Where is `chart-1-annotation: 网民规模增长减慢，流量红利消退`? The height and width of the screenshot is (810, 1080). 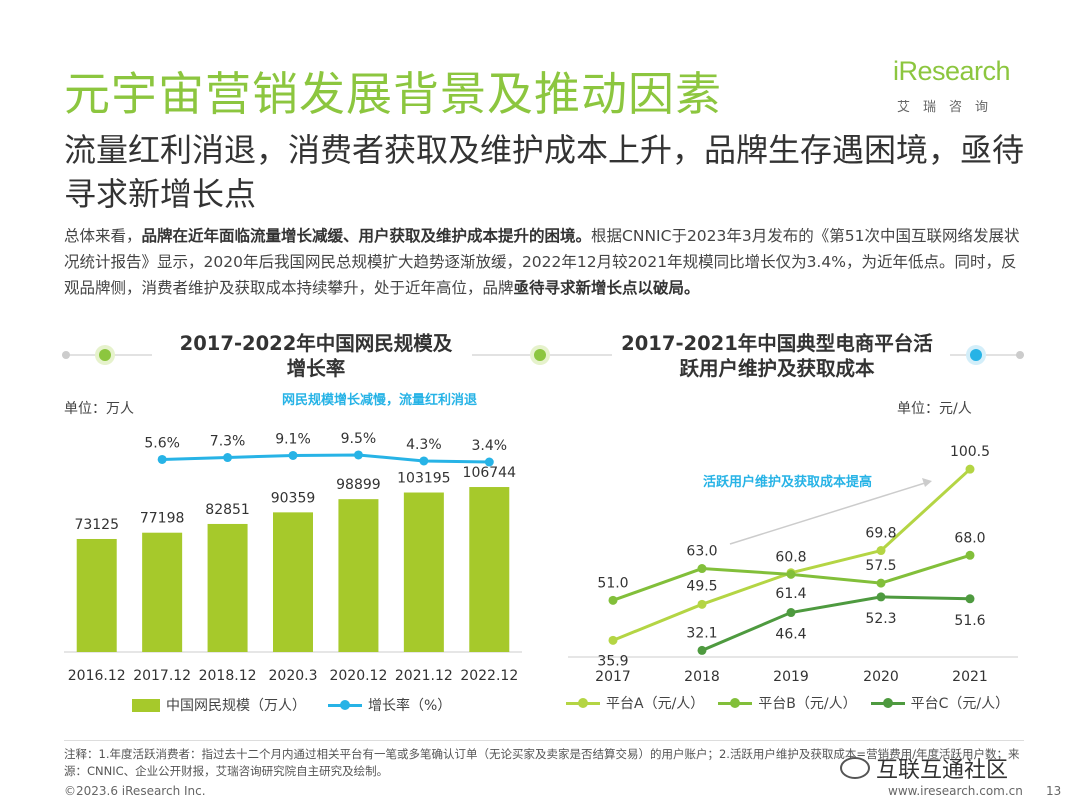
chart-1-annotation: 网民规模增长减慢，流量红利消退 is located at coordinates (380, 400).